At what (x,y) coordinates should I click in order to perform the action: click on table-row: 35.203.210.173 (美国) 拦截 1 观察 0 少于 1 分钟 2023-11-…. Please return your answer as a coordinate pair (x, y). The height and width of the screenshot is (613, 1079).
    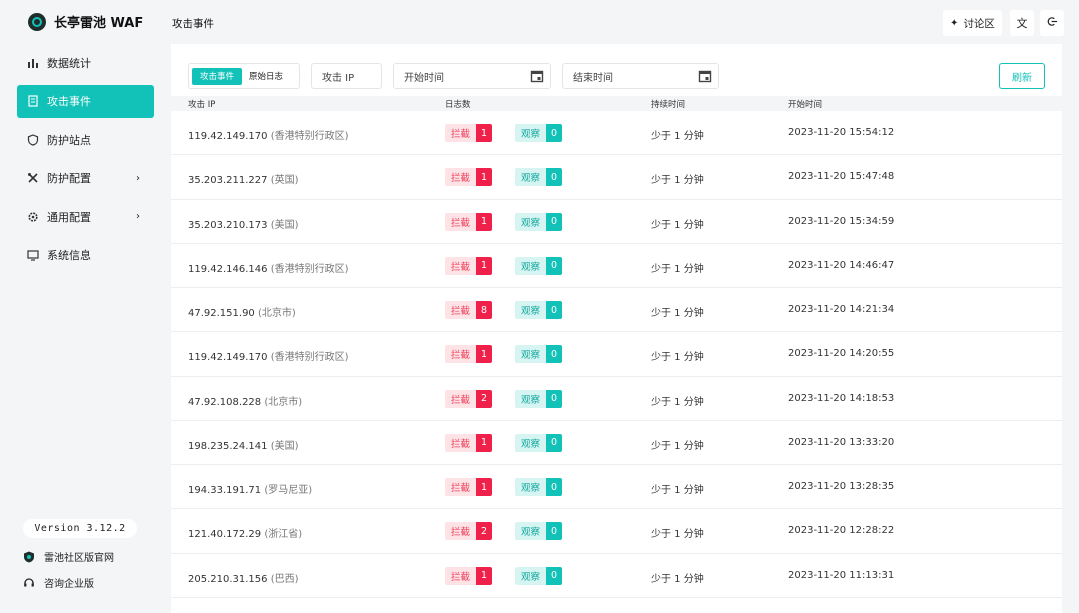
    Looking at the image, I should click on (616, 222).